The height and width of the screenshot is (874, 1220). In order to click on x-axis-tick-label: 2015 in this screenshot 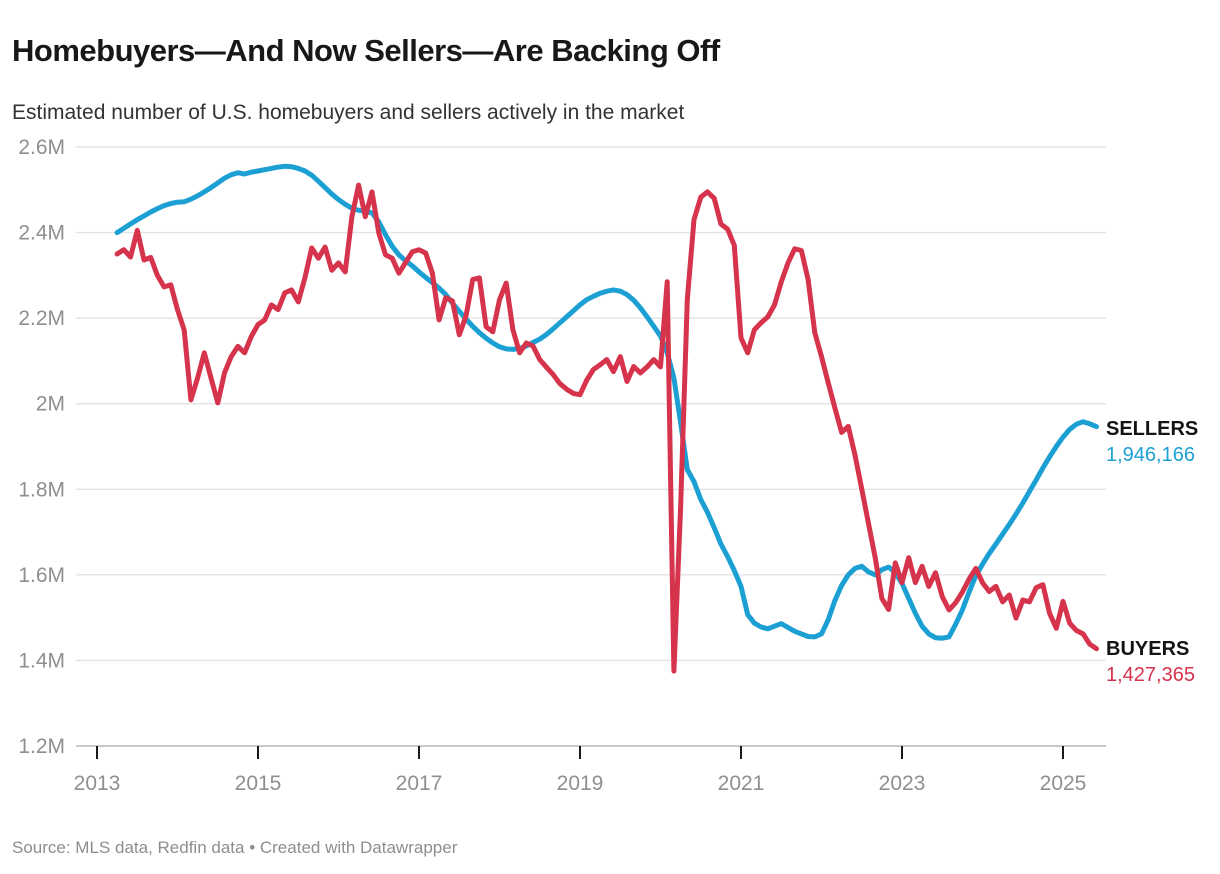, I will do `click(258, 783)`.